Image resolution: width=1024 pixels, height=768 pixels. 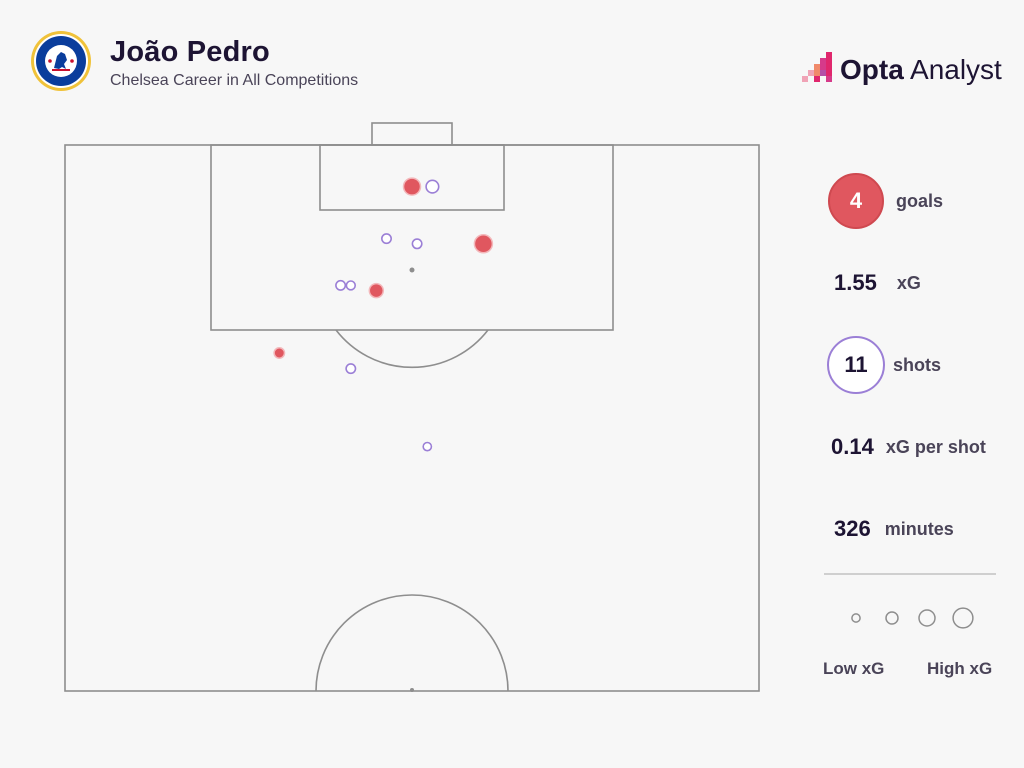 I want to click on minutes-label: minutes, so click(x=919, y=528).